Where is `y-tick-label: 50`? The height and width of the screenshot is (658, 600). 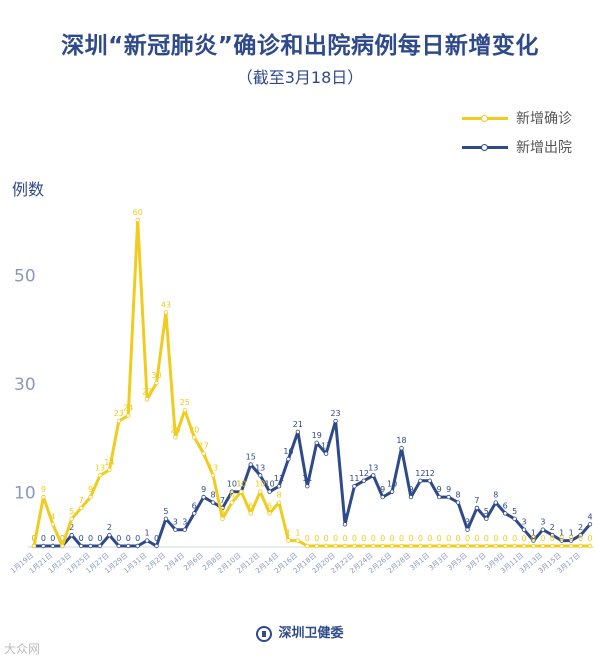
y-tick-label: 50 is located at coordinates (25, 276).